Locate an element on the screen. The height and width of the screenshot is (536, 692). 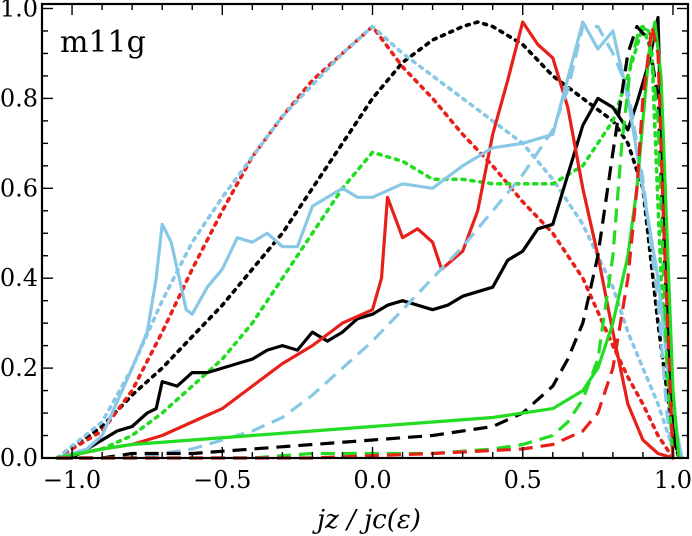
x-tick-label: −0.5 is located at coordinates (222, 480).